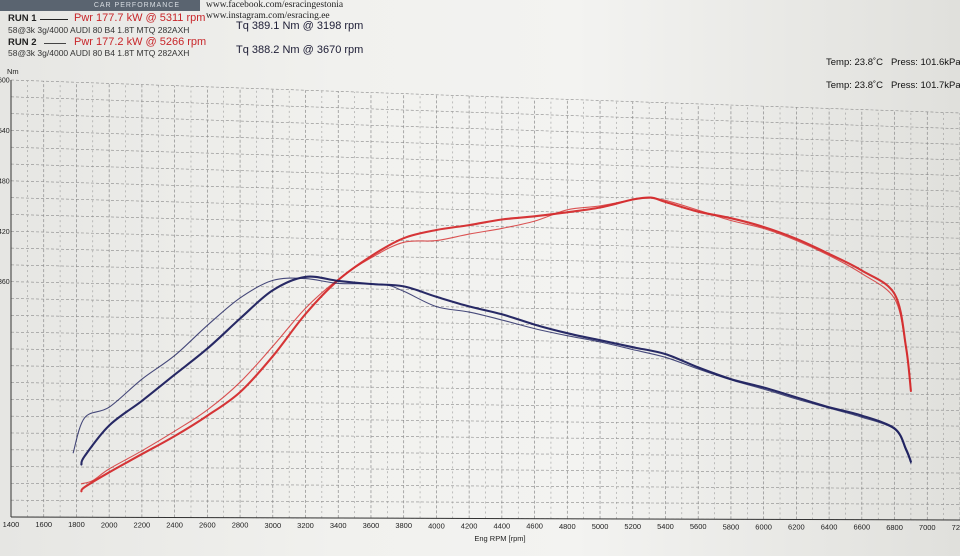 This screenshot has height=556, width=960. What do you see at coordinates (305, 525) in the screenshot?
I see `x-tick-label: 3200` at bounding box center [305, 525].